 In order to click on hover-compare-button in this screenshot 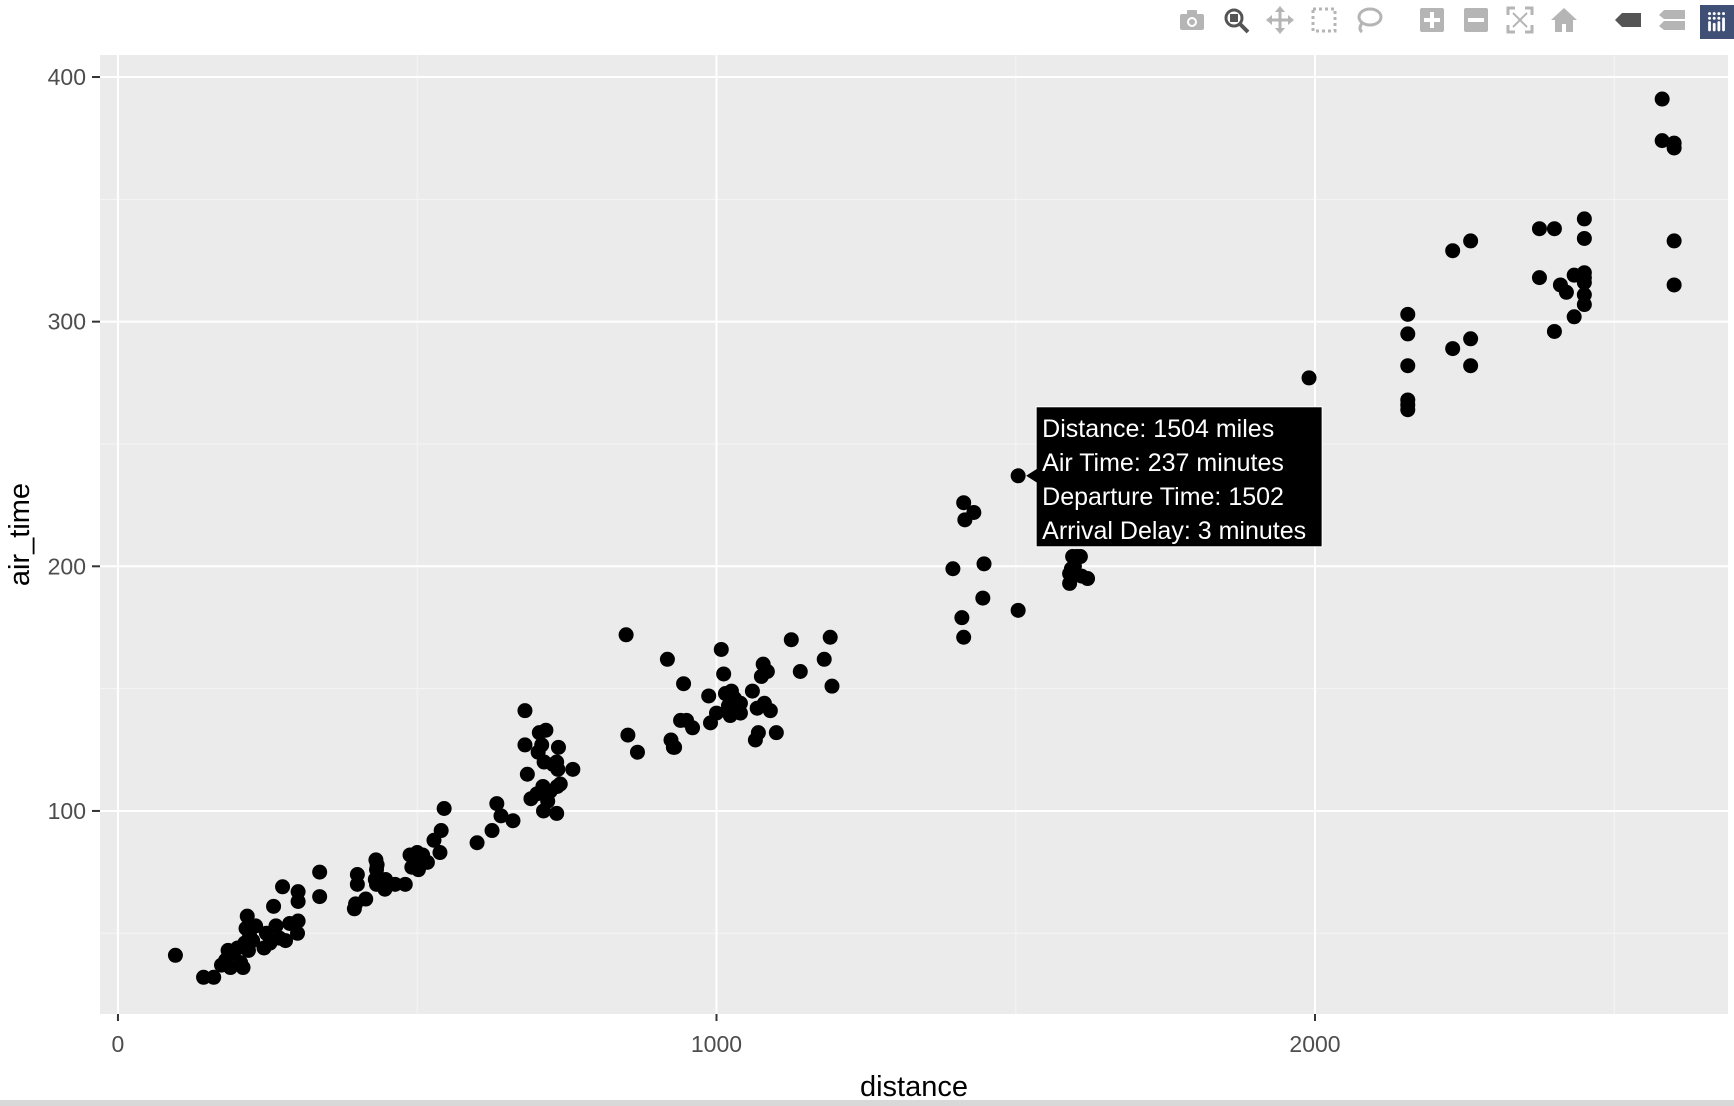, I will do `click(1672, 22)`.